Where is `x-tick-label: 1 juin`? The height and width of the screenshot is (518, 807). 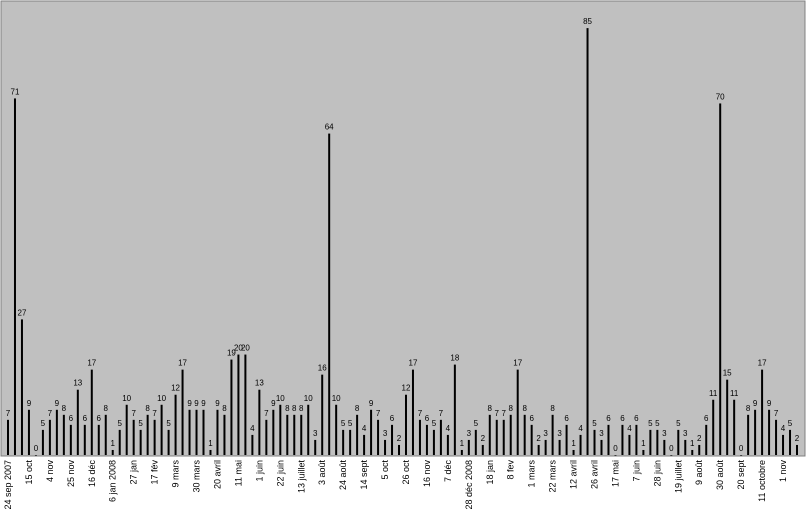 x-tick-label: 1 juin is located at coordinates (259, 471).